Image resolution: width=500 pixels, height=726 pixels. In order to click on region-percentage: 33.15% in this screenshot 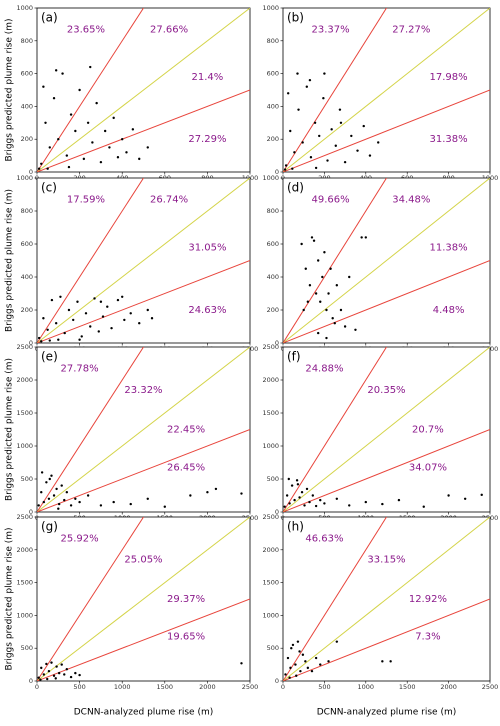, I will do `click(386, 560)`.